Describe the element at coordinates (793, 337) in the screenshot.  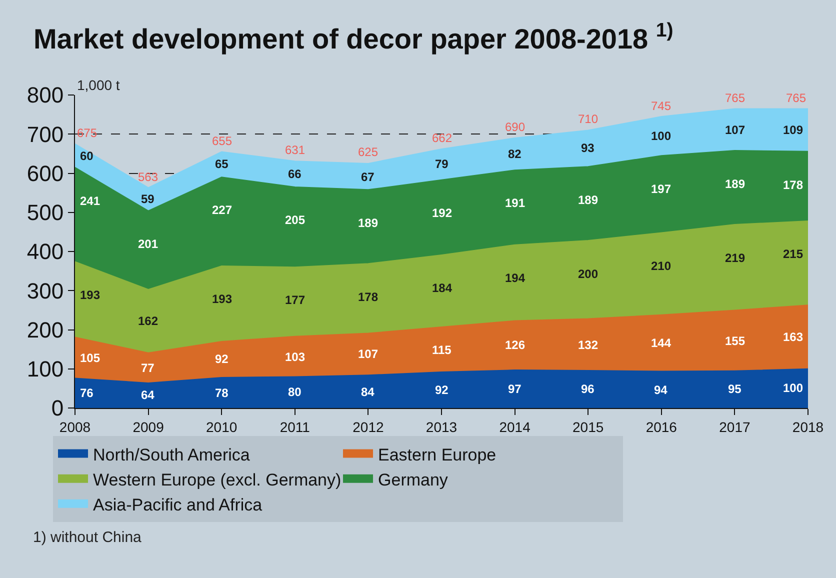
I see `data-label: 163` at that location.